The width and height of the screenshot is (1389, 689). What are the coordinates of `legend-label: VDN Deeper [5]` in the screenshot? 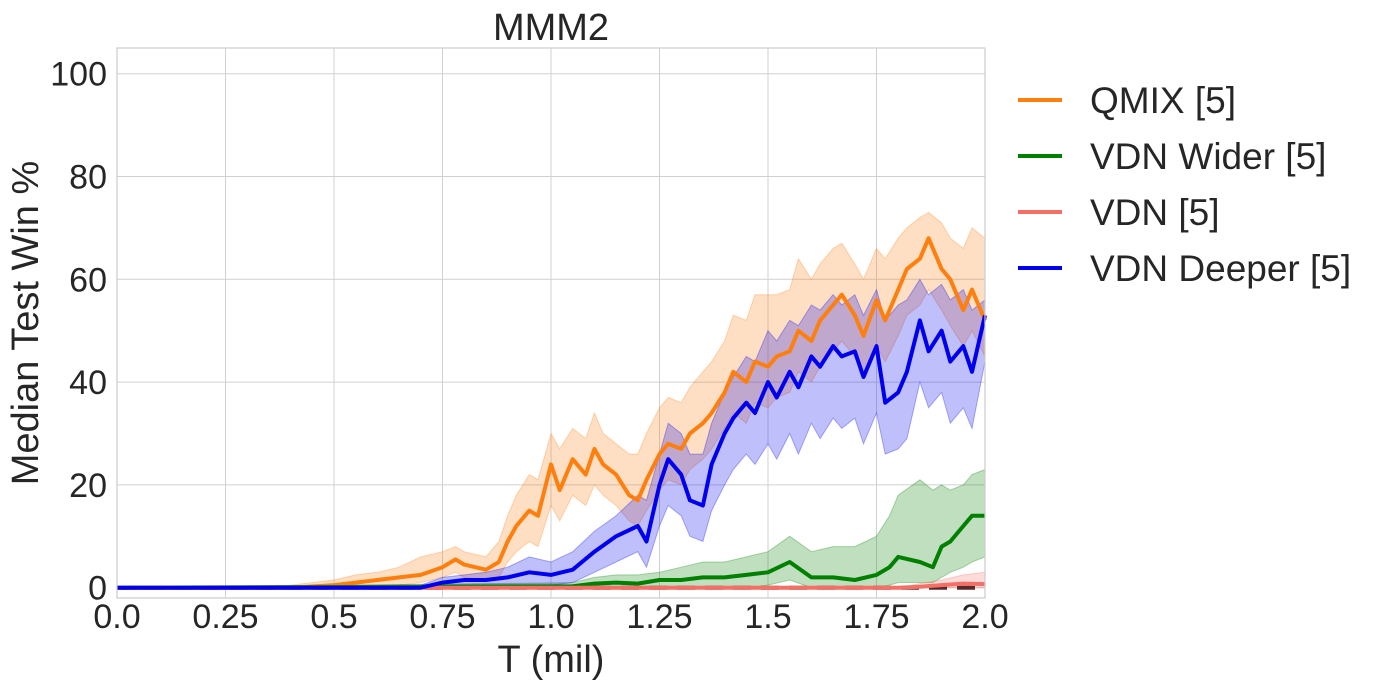 It's located at (1220, 268).